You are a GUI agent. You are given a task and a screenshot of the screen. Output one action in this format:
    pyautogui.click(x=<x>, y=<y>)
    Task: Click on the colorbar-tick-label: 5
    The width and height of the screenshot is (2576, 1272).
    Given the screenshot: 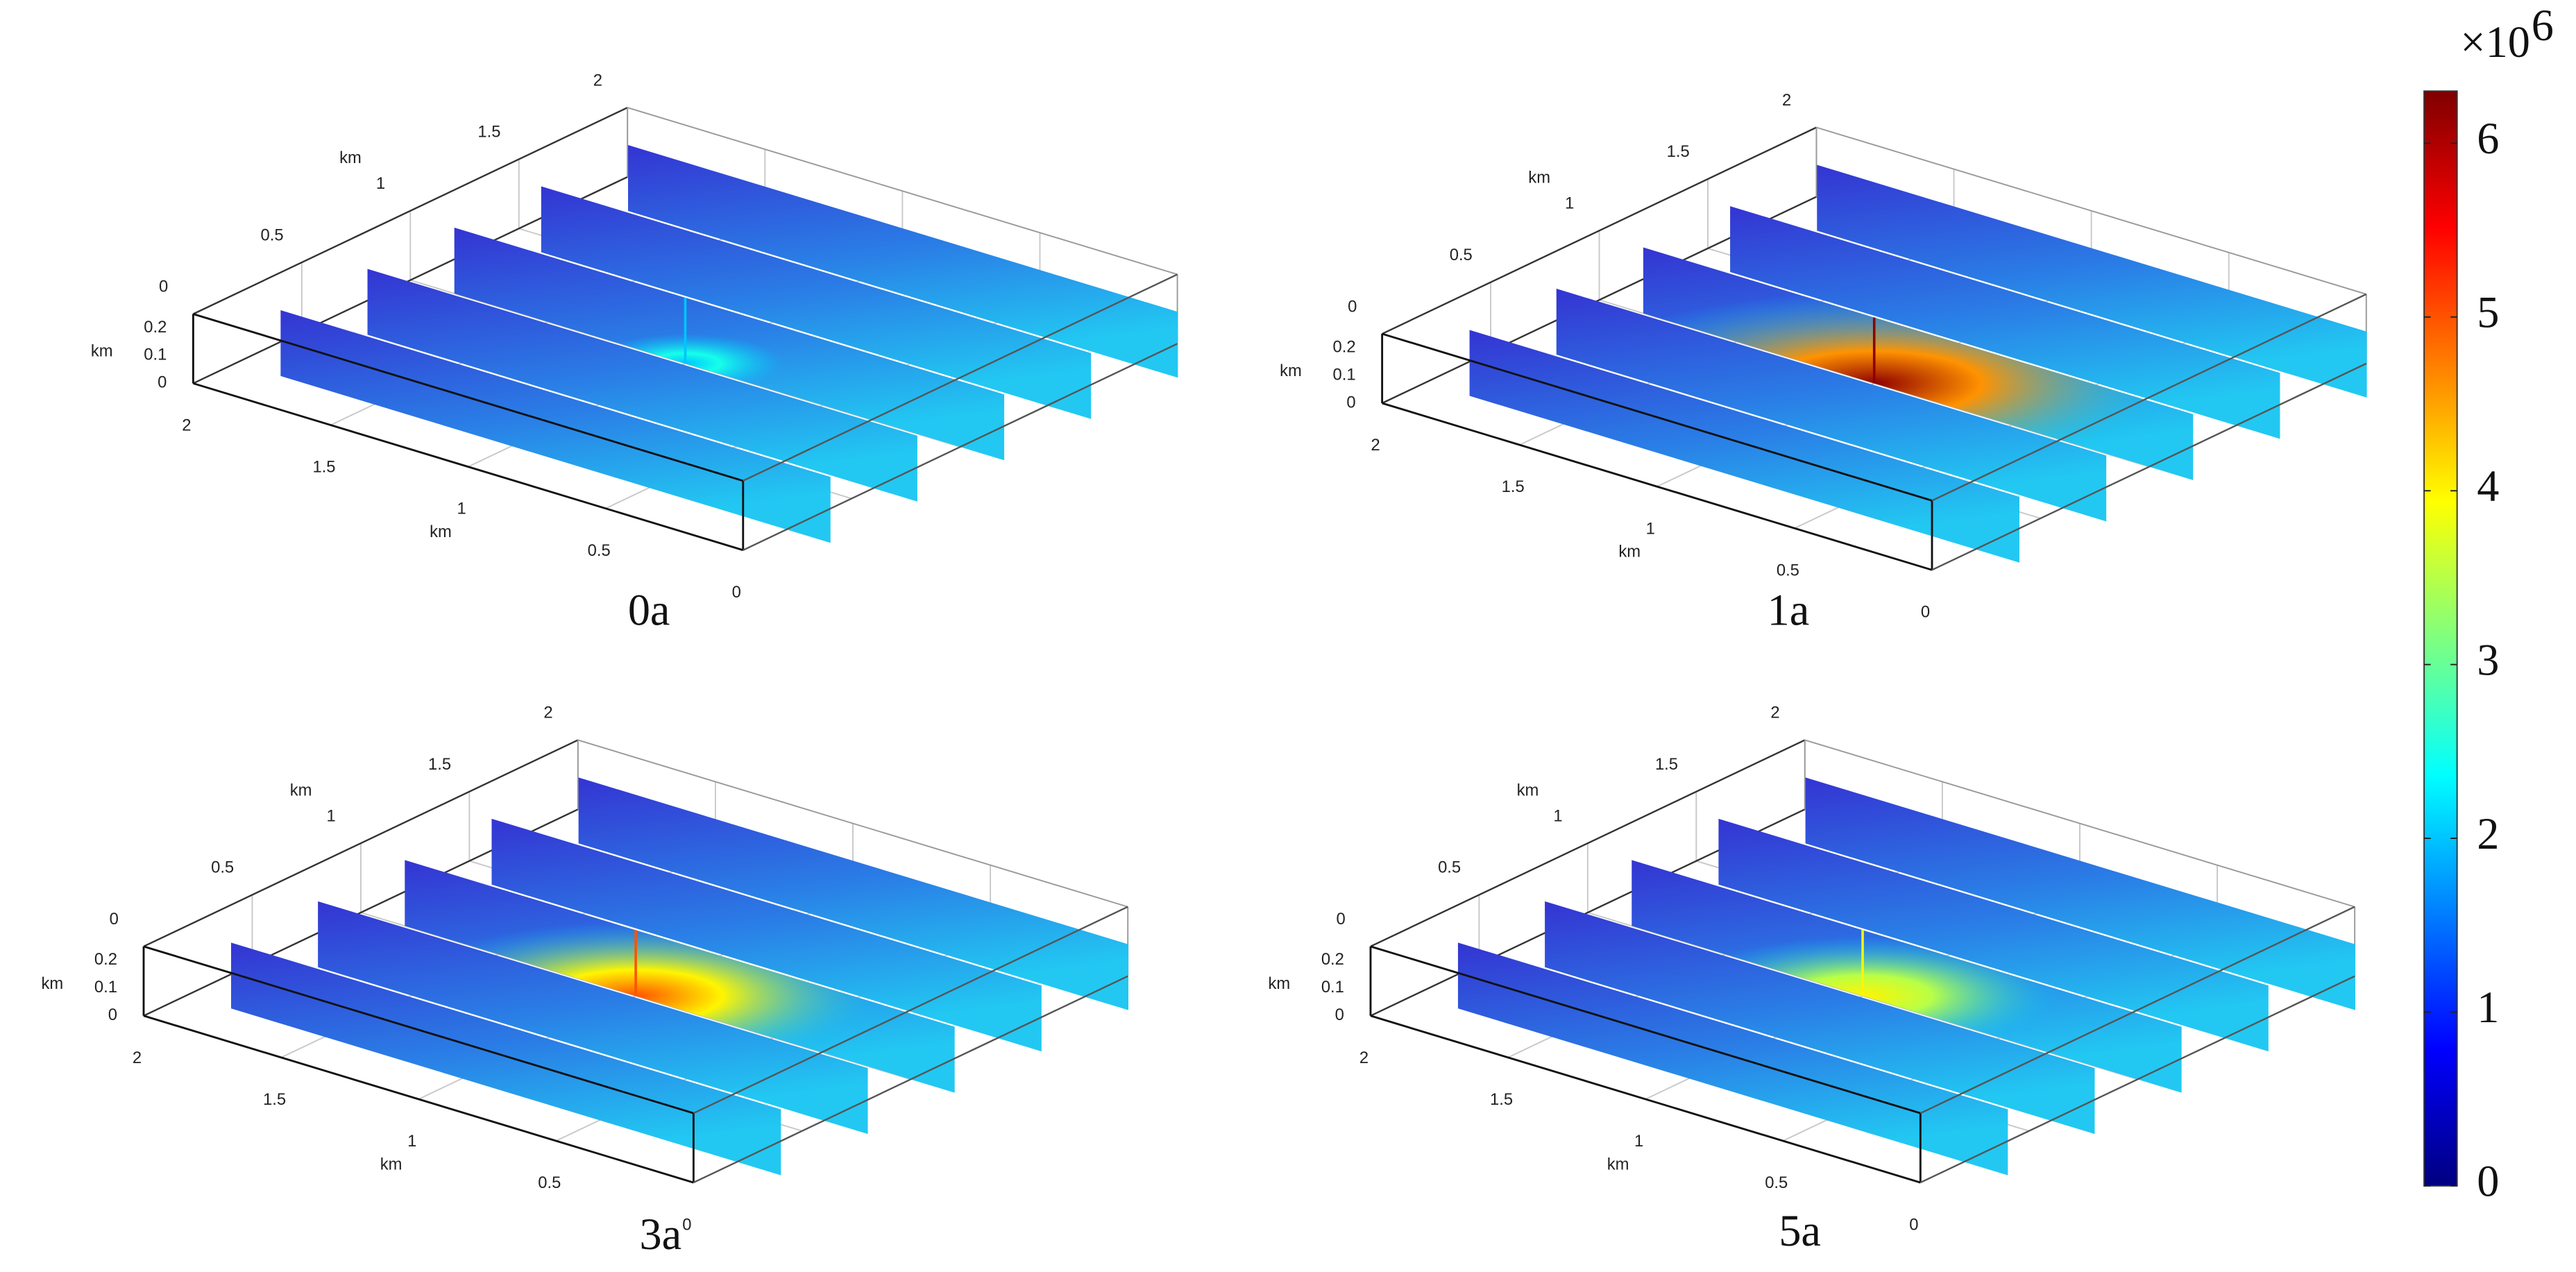 What is the action you would take?
    pyautogui.click(x=2488, y=312)
    